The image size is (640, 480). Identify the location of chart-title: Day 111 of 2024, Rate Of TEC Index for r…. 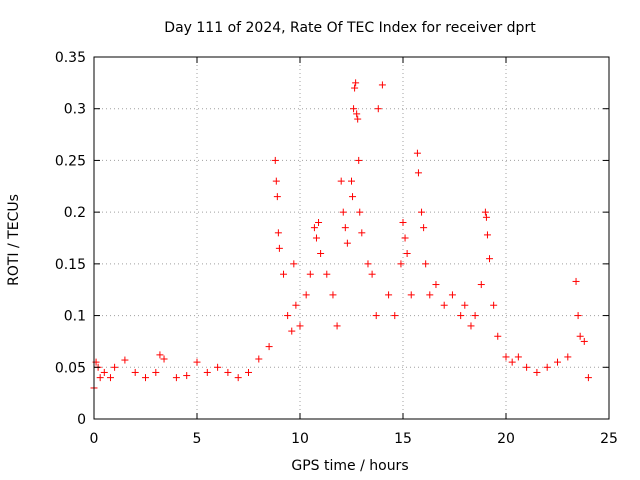
(350, 28).